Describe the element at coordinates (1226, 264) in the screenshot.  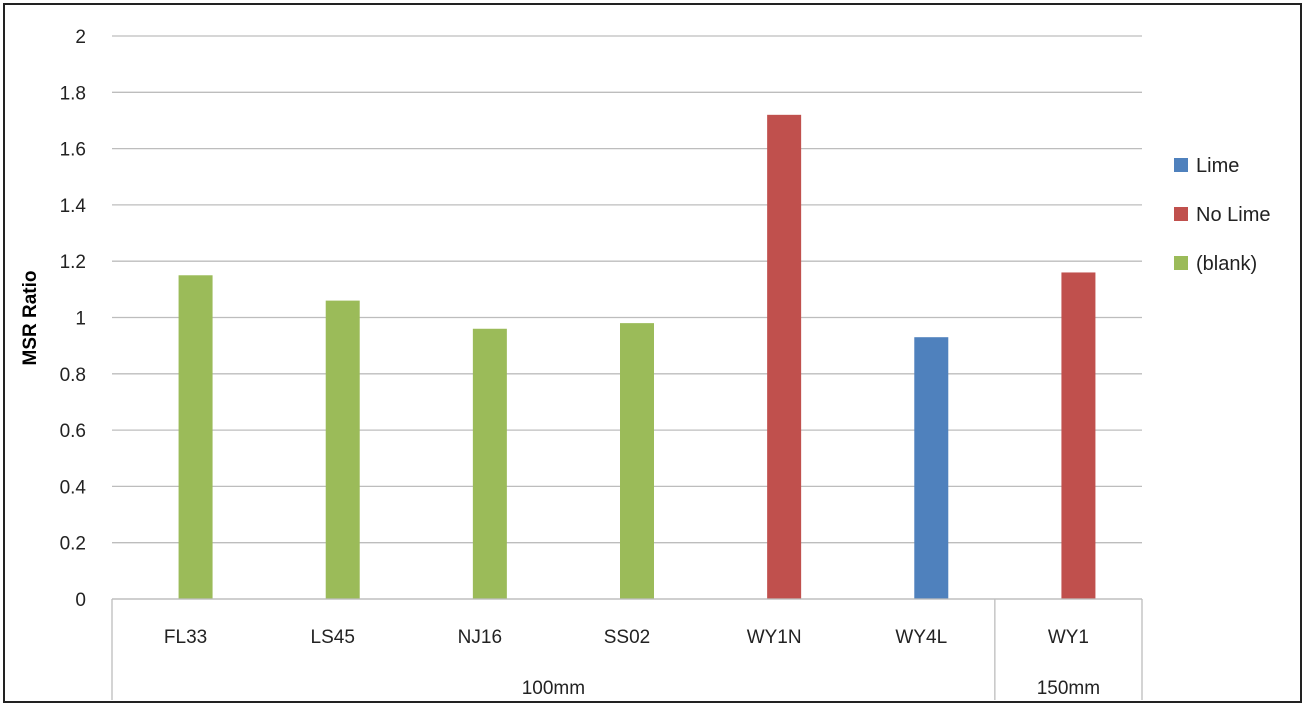
I see `legend-label: (blank)` at that location.